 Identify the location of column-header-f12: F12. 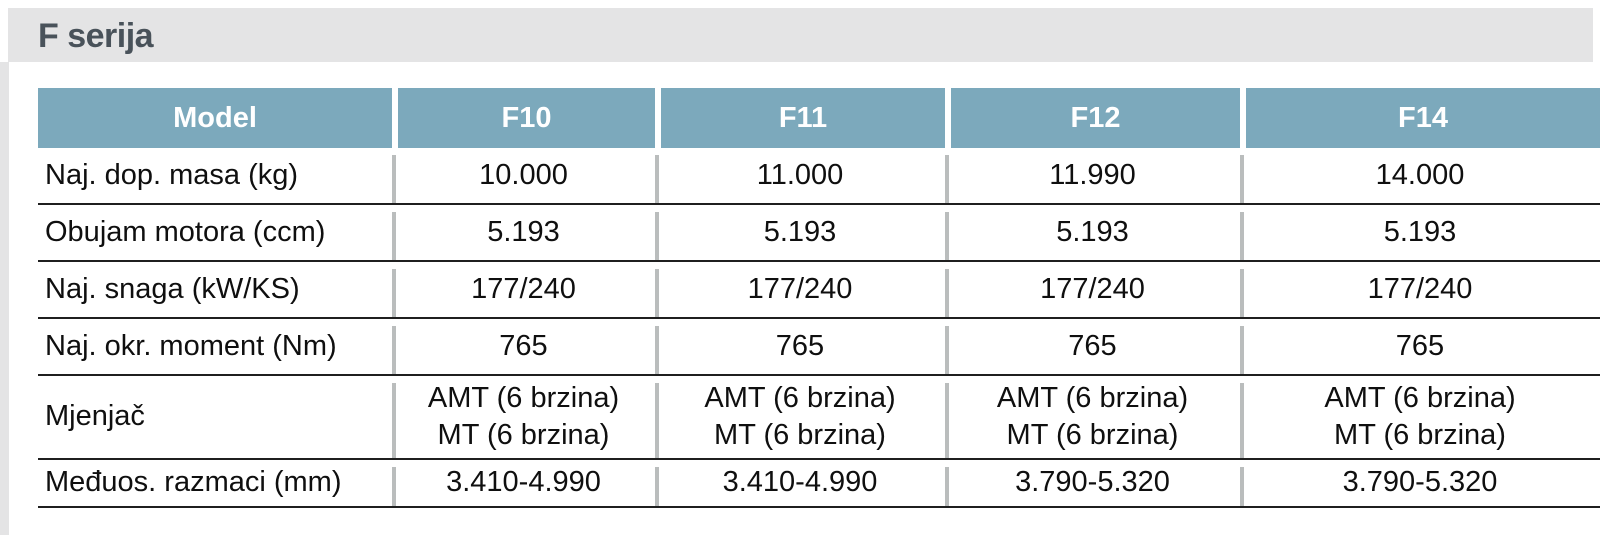
(1092, 118).